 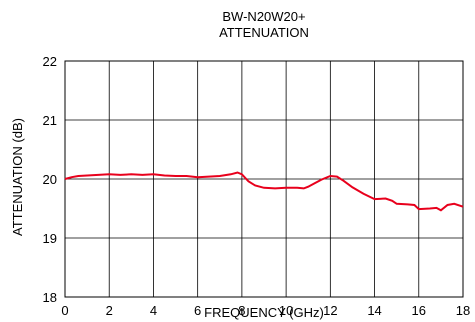 What do you see at coordinates (241, 310) in the screenshot?
I see `x-tick-label: 8` at bounding box center [241, 310].